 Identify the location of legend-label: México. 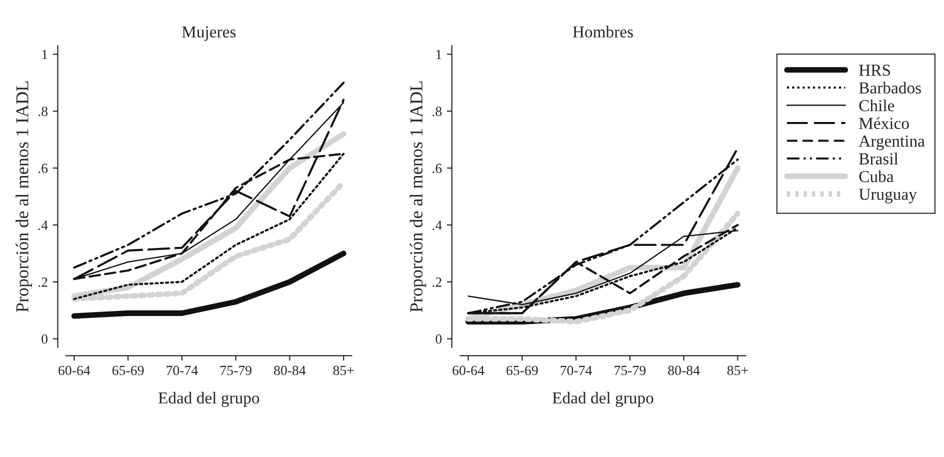
(884, 123).